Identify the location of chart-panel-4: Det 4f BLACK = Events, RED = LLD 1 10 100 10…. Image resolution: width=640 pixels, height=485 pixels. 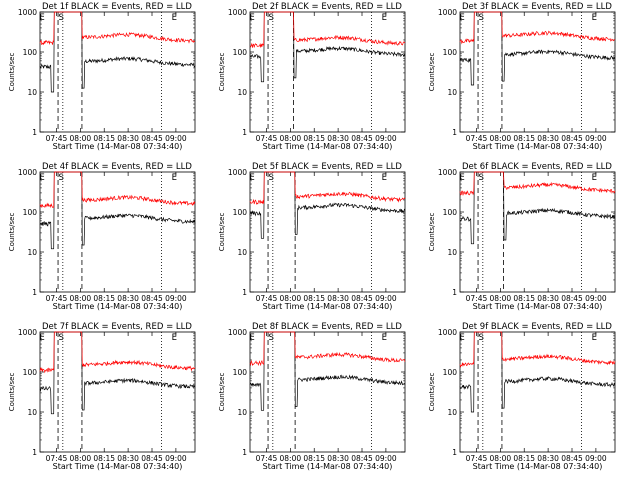
(102, 236).